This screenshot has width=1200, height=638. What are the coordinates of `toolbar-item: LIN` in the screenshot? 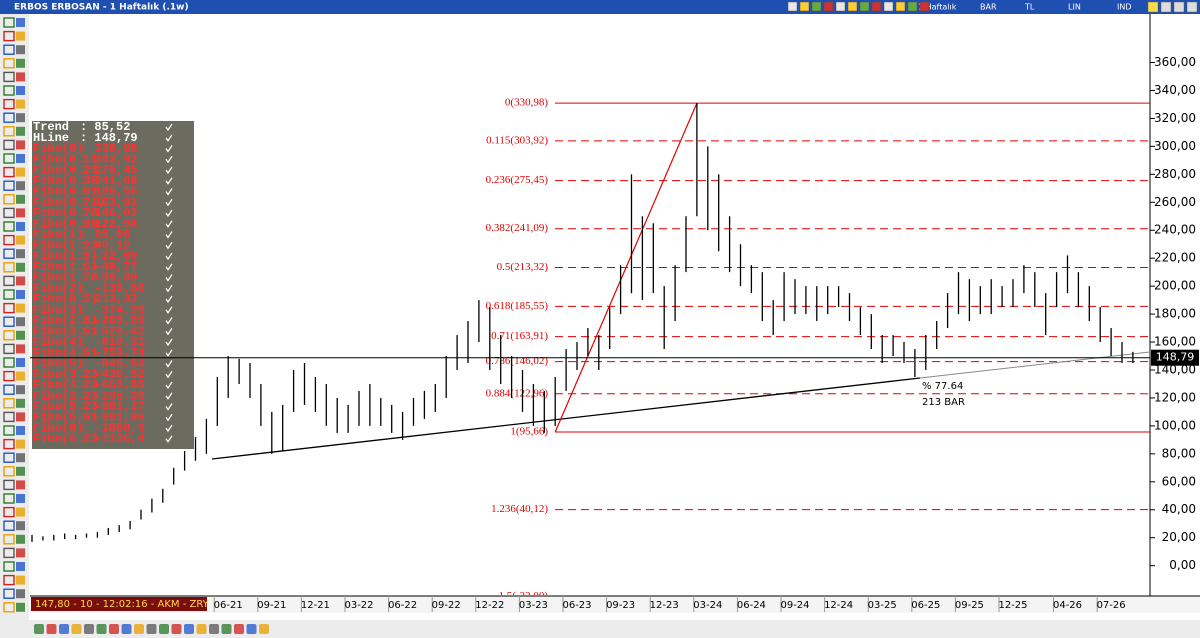 It's located at (1074, 7).